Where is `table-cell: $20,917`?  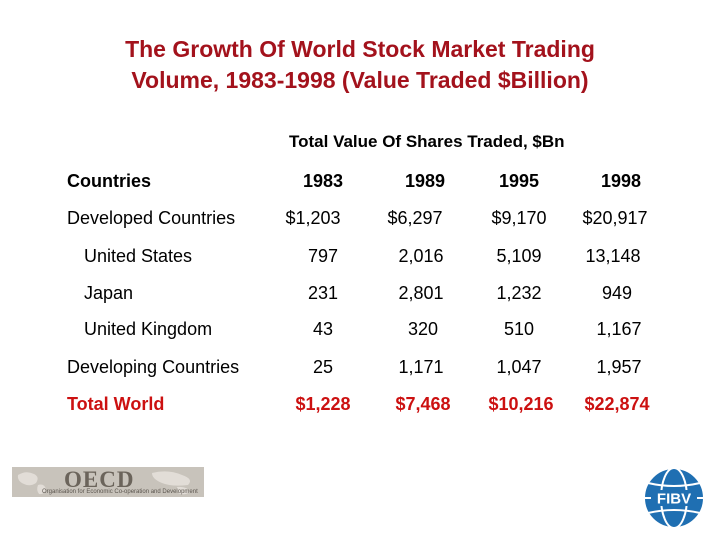 table-cell: $20,917 is located at coordinates (615, 218).